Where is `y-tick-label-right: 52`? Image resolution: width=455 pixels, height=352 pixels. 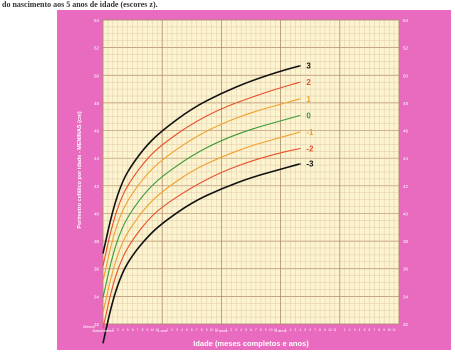
y-tick-label-right: 52 is located at coordinates (406, 48).